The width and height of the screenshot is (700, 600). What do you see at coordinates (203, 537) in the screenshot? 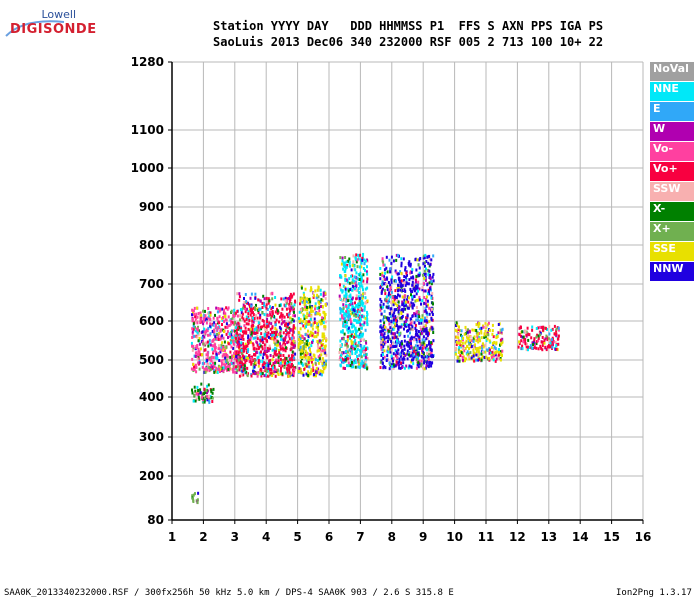
I see `x-tick-label: 2` at bounding box center [203, 537].